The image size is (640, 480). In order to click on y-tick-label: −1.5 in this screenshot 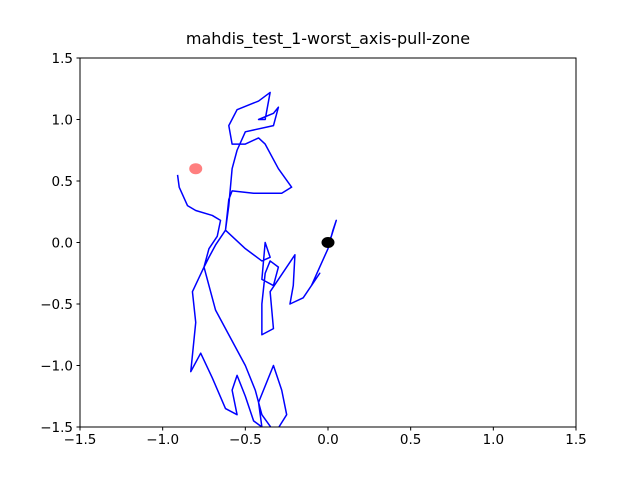, I will do `click(56, 428)`.